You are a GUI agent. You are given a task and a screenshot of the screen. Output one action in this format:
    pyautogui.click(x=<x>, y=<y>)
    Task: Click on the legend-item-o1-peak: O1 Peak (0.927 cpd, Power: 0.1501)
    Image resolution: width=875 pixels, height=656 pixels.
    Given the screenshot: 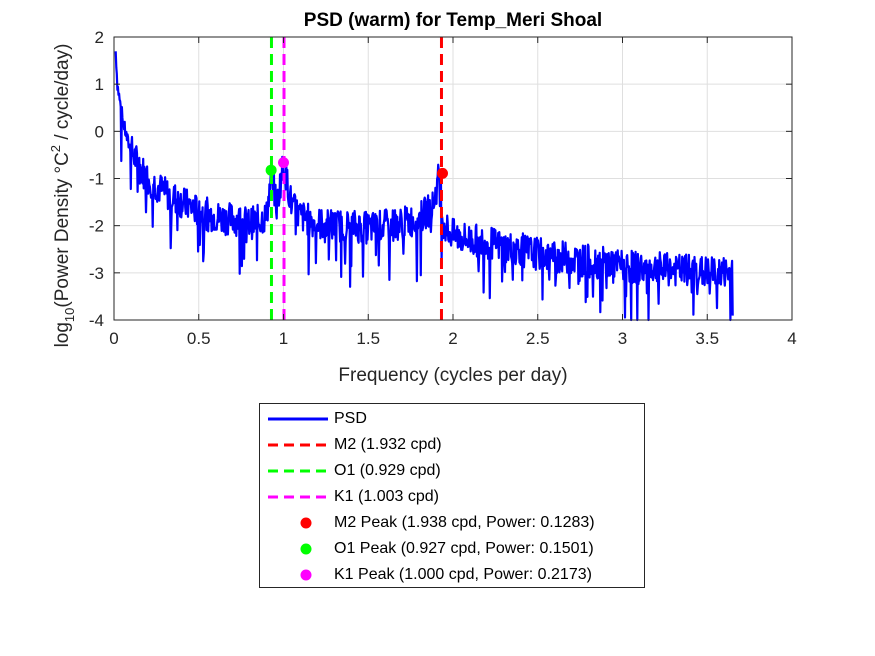 What is the action you would take?
    pyautogui.click(x=452, y=549)
    